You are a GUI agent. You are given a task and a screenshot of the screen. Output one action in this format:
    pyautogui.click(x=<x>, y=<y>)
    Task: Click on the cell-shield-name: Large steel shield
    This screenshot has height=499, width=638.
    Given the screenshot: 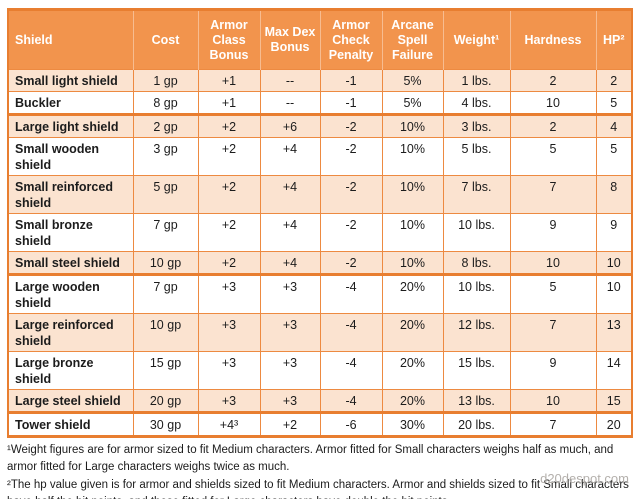 What is the action you would take?
    pyautogui.click(x=70, y=401)
    